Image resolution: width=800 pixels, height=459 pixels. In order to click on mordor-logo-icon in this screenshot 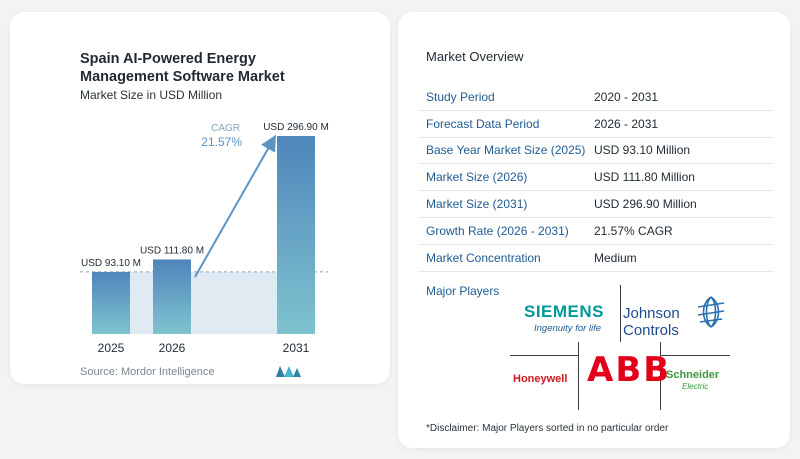, I will do `click(288, 371)`.